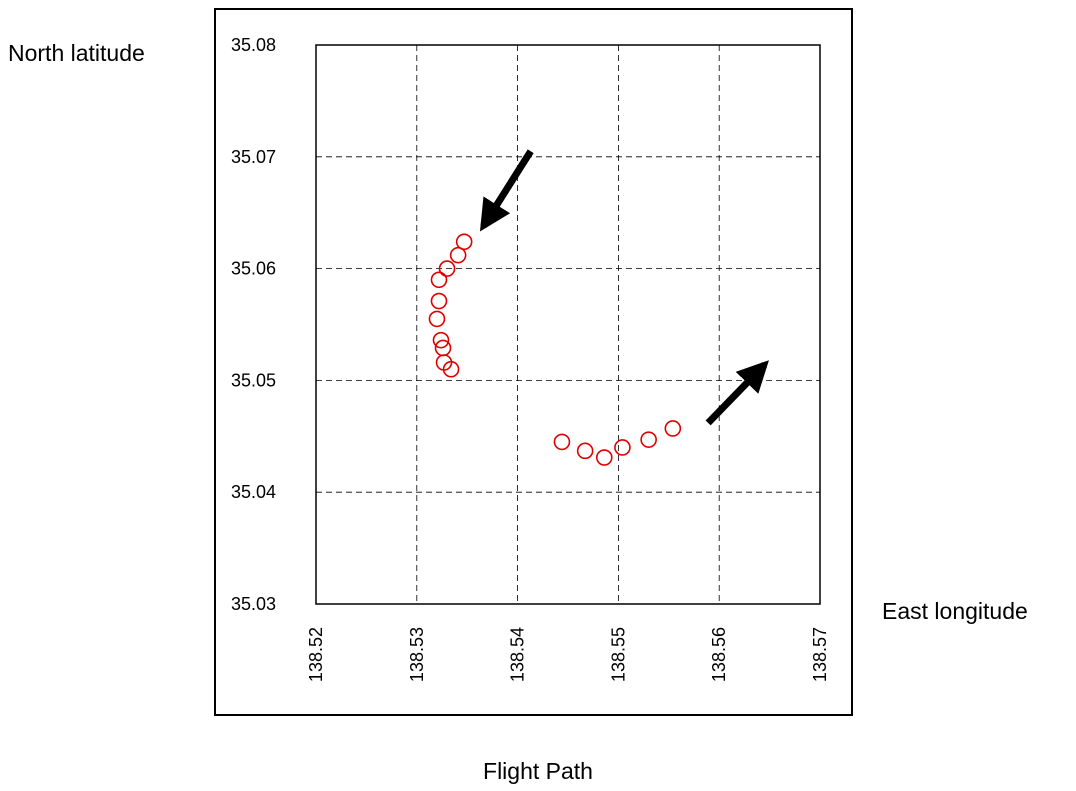 Image resolution: width=1076 pixels, height=791 pixels. I want to click on y-tick-label: 35.07, so click(253, 157).